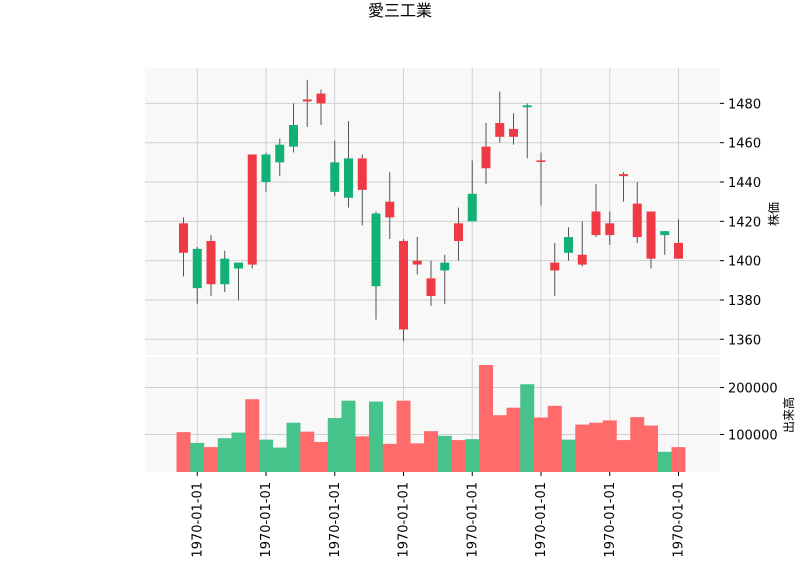 Image resolution: width=800 pixels, height=579 pixels. I want to click on price-tick-label: 1440, so click(744, 183).